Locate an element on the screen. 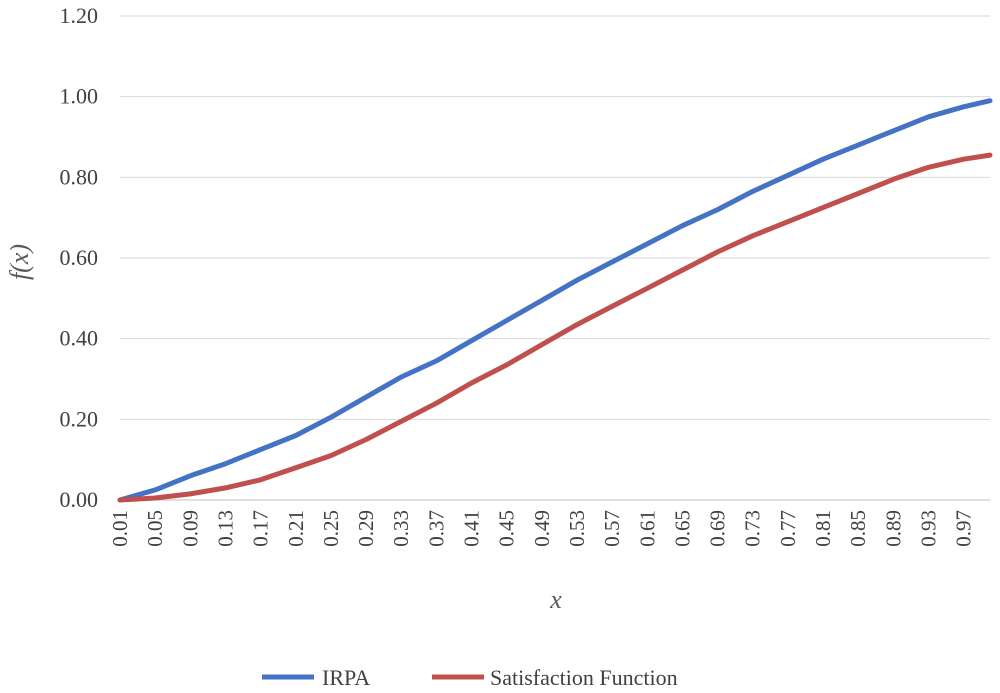  y-axis-title: f(x) is located at coordinates (19, 262).